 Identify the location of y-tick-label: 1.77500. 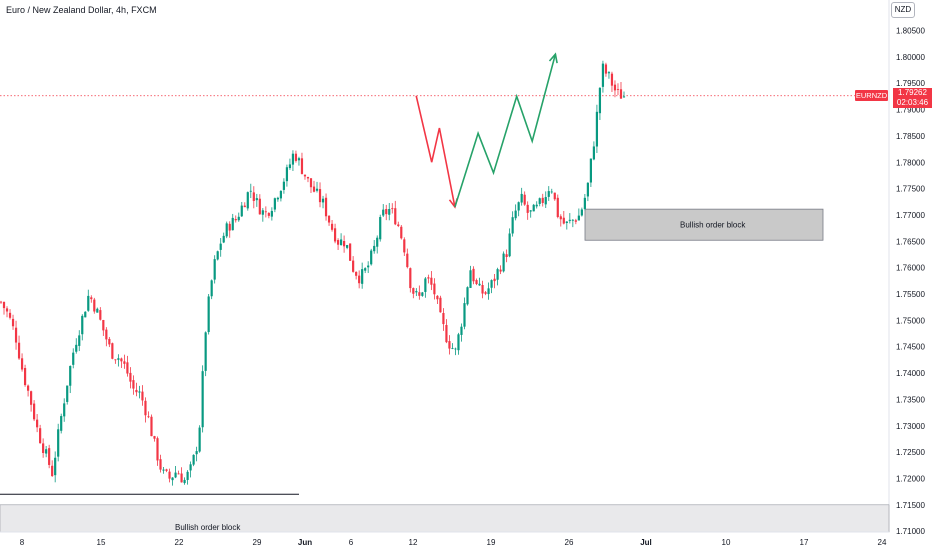
(910, 189).